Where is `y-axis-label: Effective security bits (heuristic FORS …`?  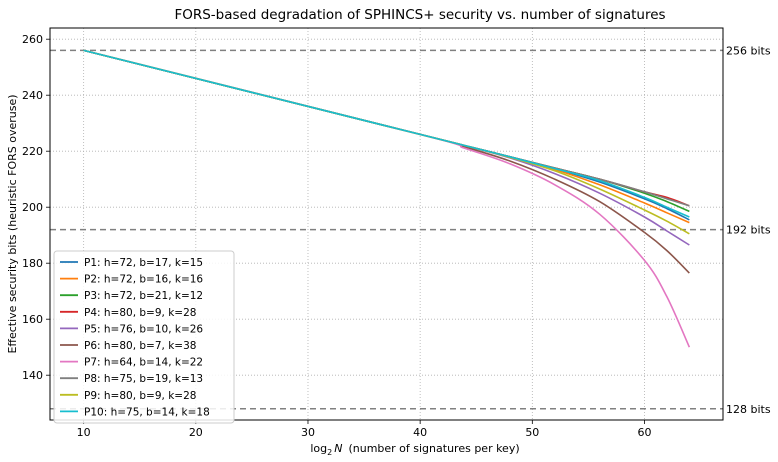
y-axis-label: Effective security bits (heuristic FORS … is located at coordinates (12, 223).